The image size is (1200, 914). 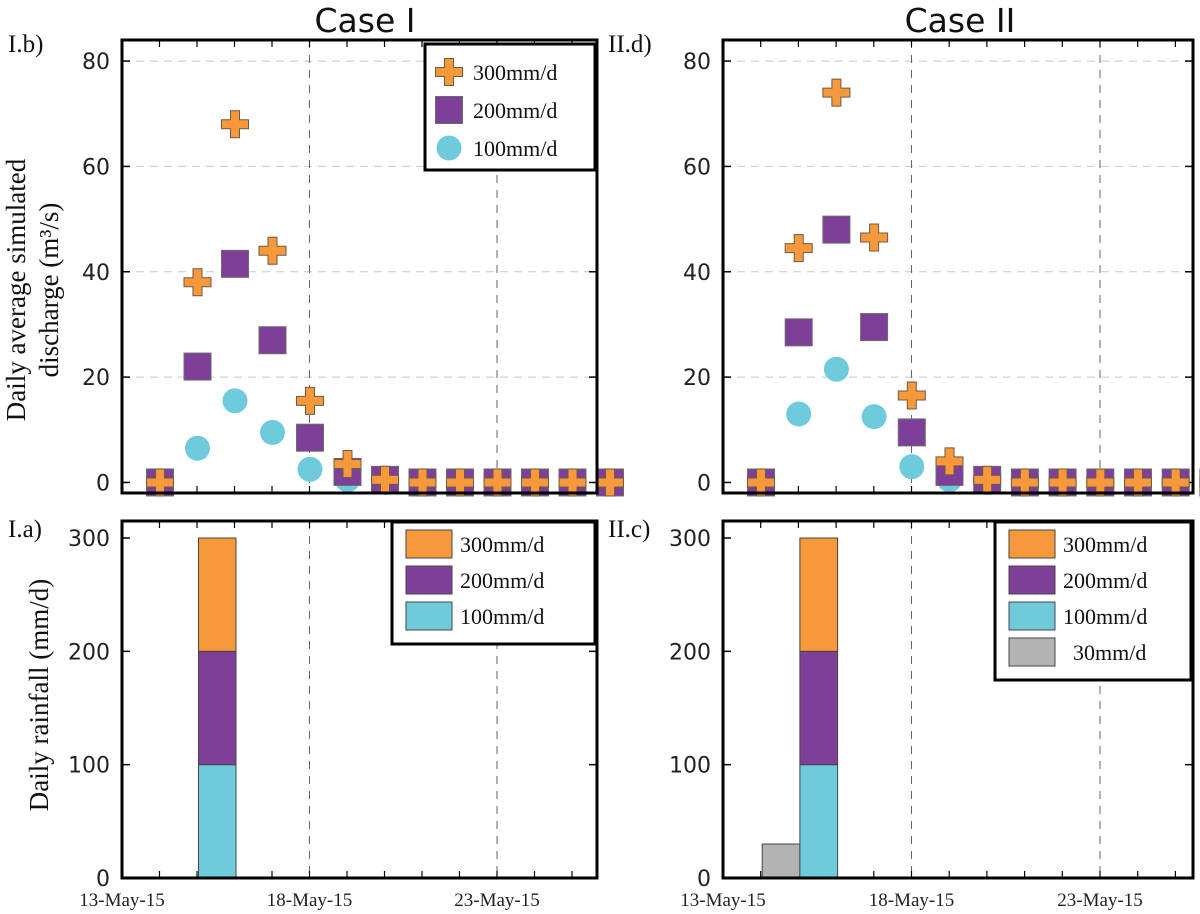 What do you see at coordinates (630, 44) in the screenshot?
I see `panel-label: II.d)` at bounding box center [630, 44].